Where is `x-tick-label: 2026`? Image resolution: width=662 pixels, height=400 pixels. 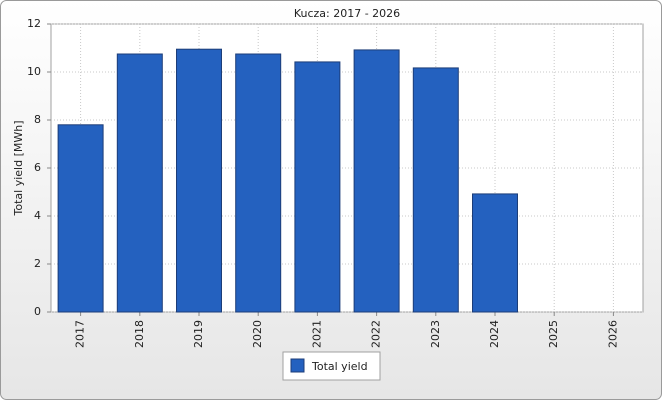 x-tick-label: 2026 is located at coordinates (612, 334).